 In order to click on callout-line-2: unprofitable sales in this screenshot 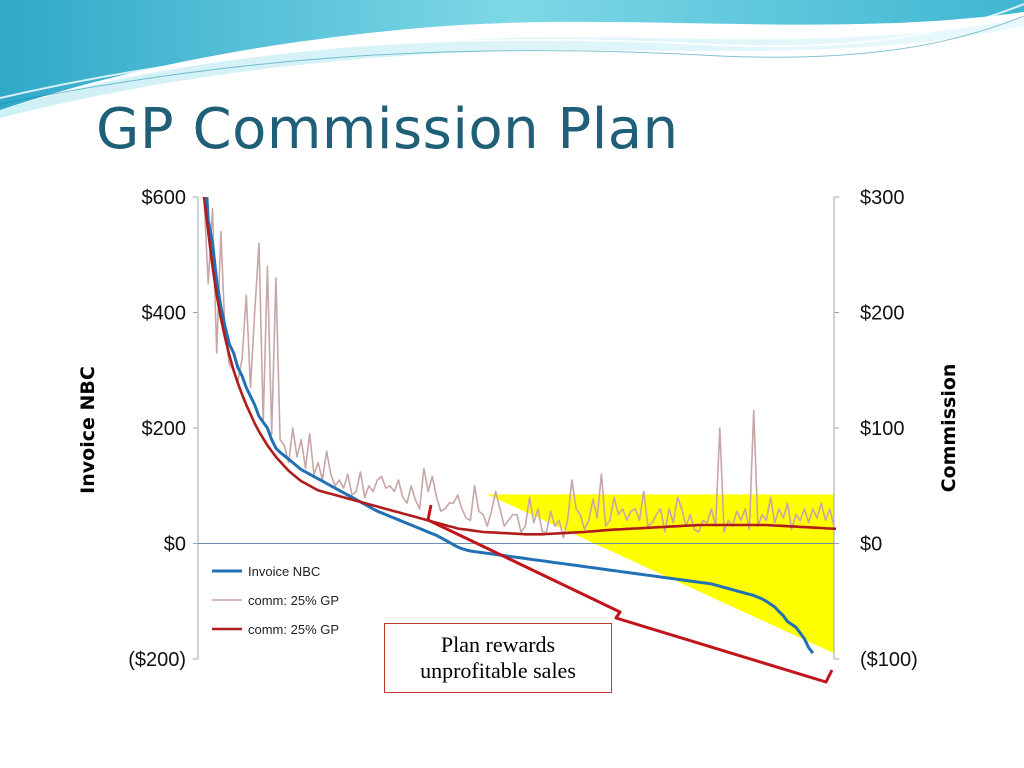, I will do `click(498, 670)`.